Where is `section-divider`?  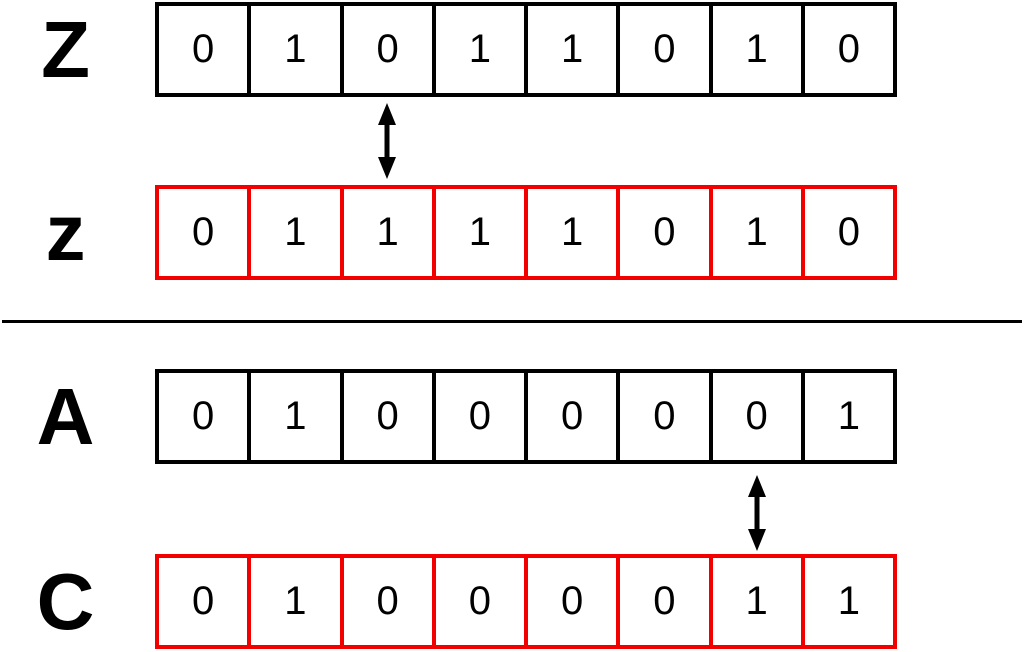 section-divider is located at coordinates (512, 321).